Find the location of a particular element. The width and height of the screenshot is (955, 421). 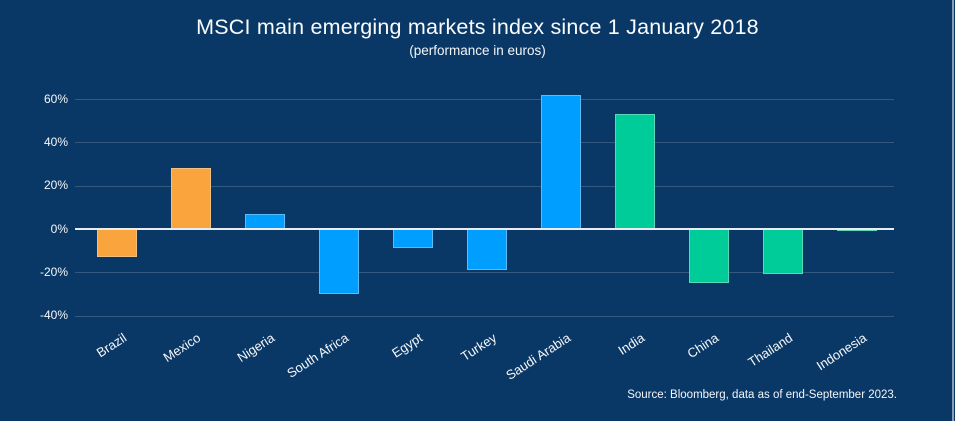

ytick-label-0: 0% is located at coordinates (59, 228).